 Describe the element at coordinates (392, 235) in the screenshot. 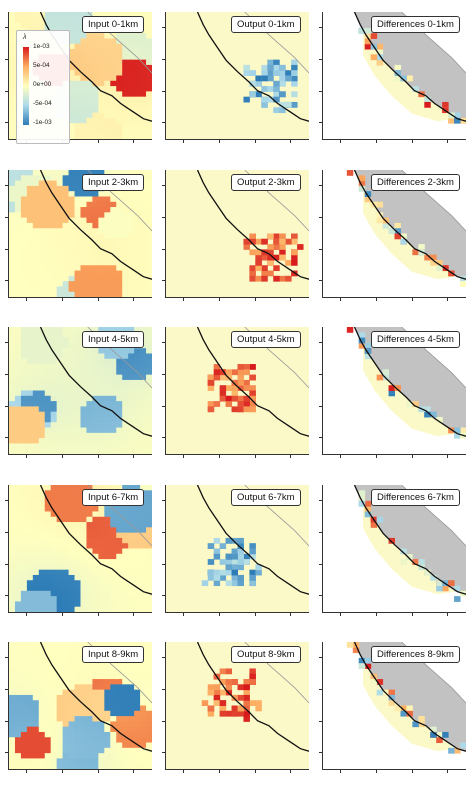

I see `map-panel-differences: Differences 2-3km` at that location.